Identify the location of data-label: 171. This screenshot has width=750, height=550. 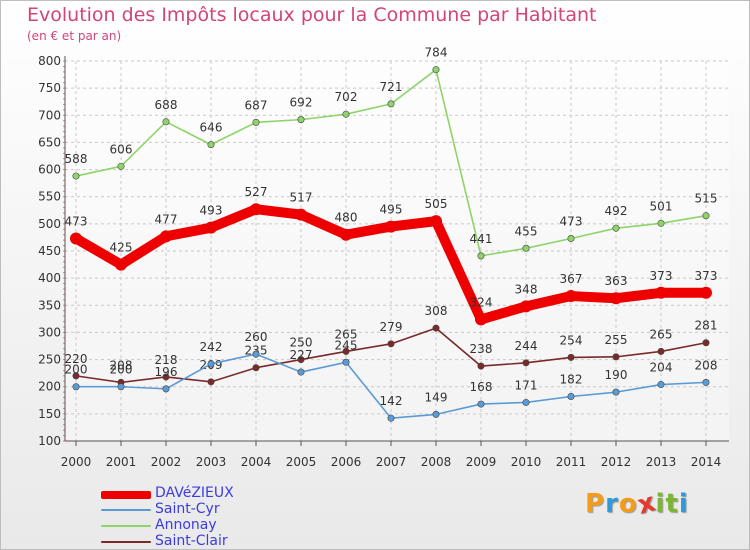
(526, 385).